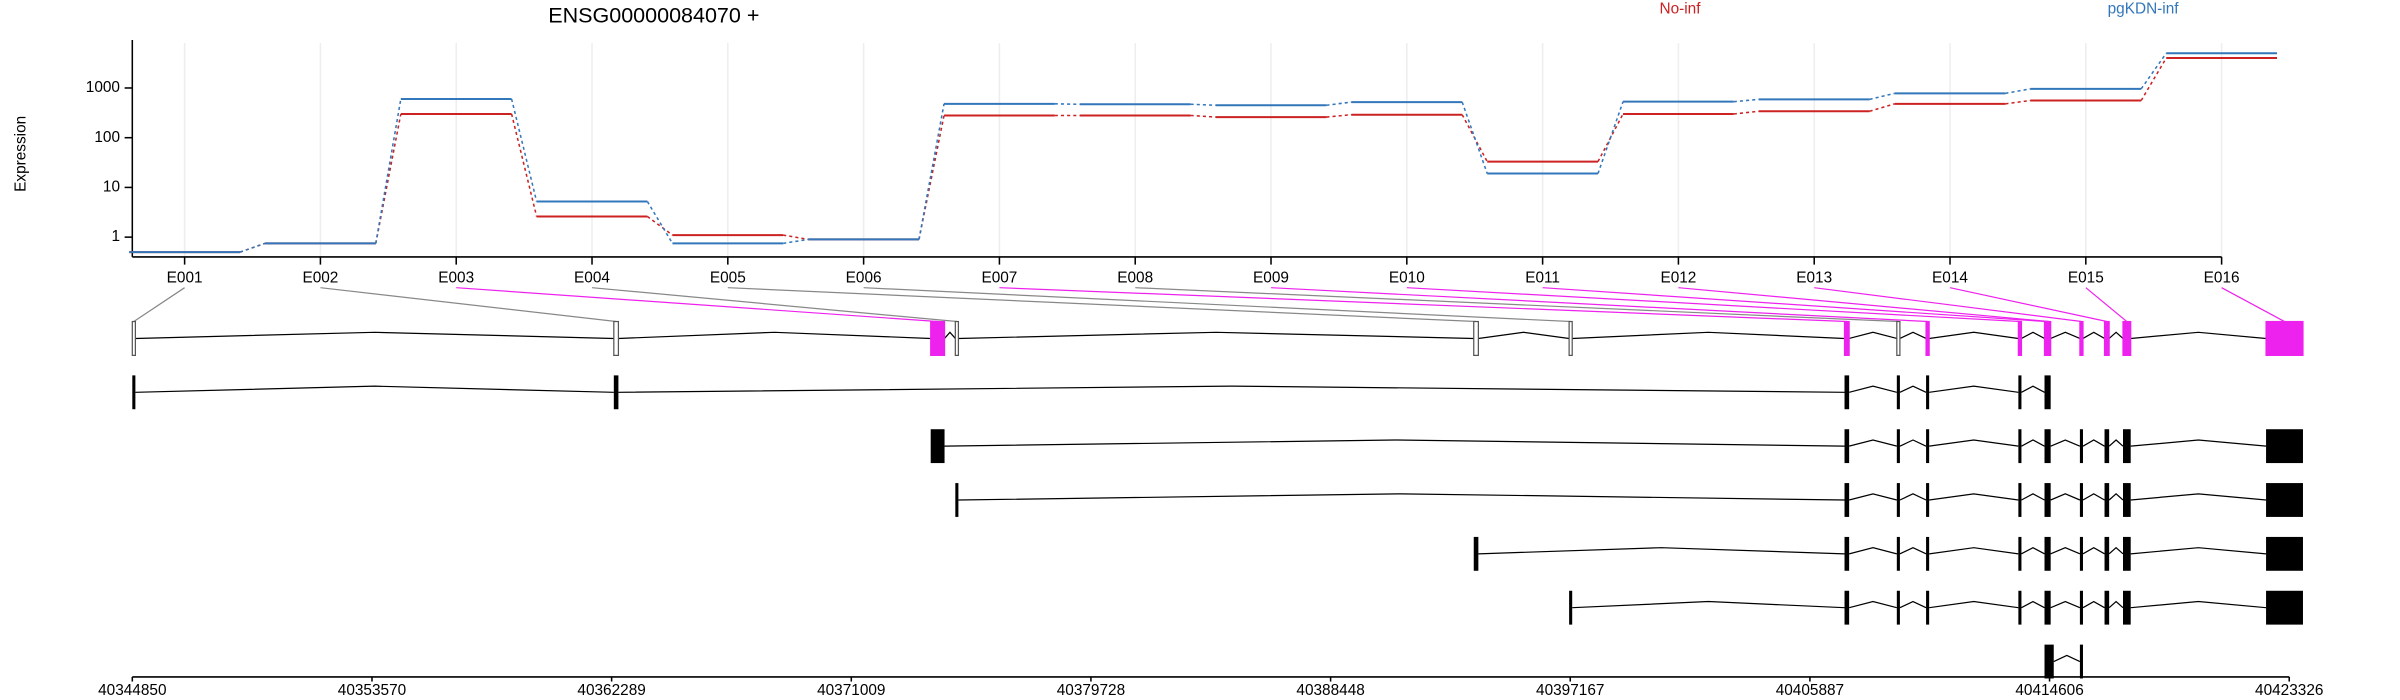 The height and width of the screenshot is (700, 2400). What do you see at coordinates (728, 278) in the screenshot?
I see `x-tick-label: E005` at bounding box center [728, 278].